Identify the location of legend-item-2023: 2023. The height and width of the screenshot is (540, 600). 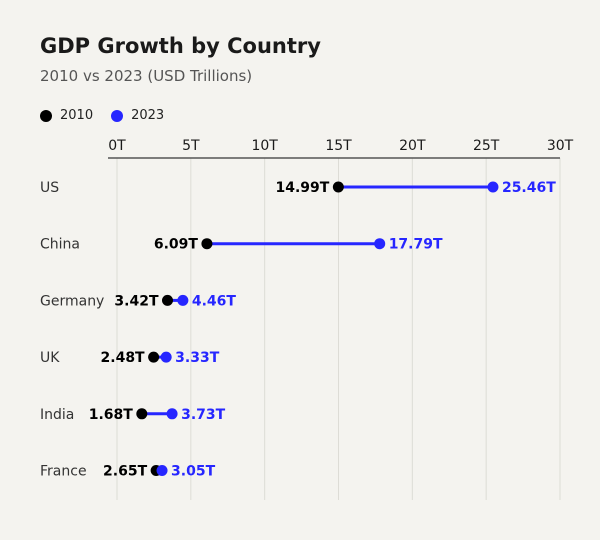
(137, 115).